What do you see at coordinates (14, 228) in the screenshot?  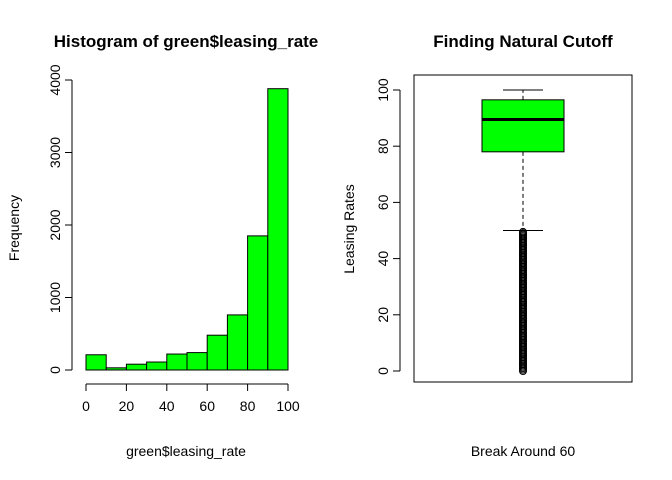 I see `histogram-y-axis-label: Frequency` at bounding box center [14, 228].